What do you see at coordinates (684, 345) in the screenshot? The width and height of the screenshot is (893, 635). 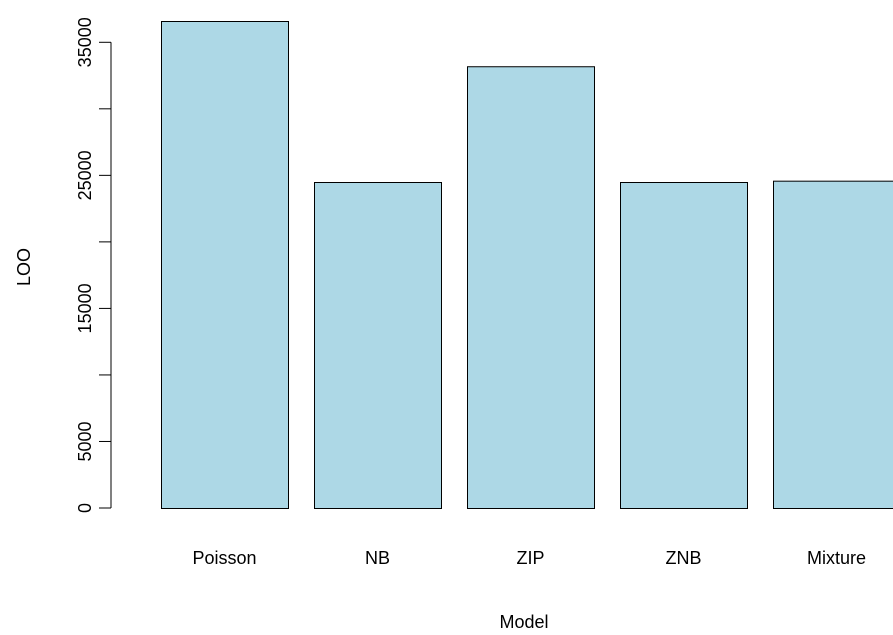 I see `bar-znb` at bounding box center [684, 345].